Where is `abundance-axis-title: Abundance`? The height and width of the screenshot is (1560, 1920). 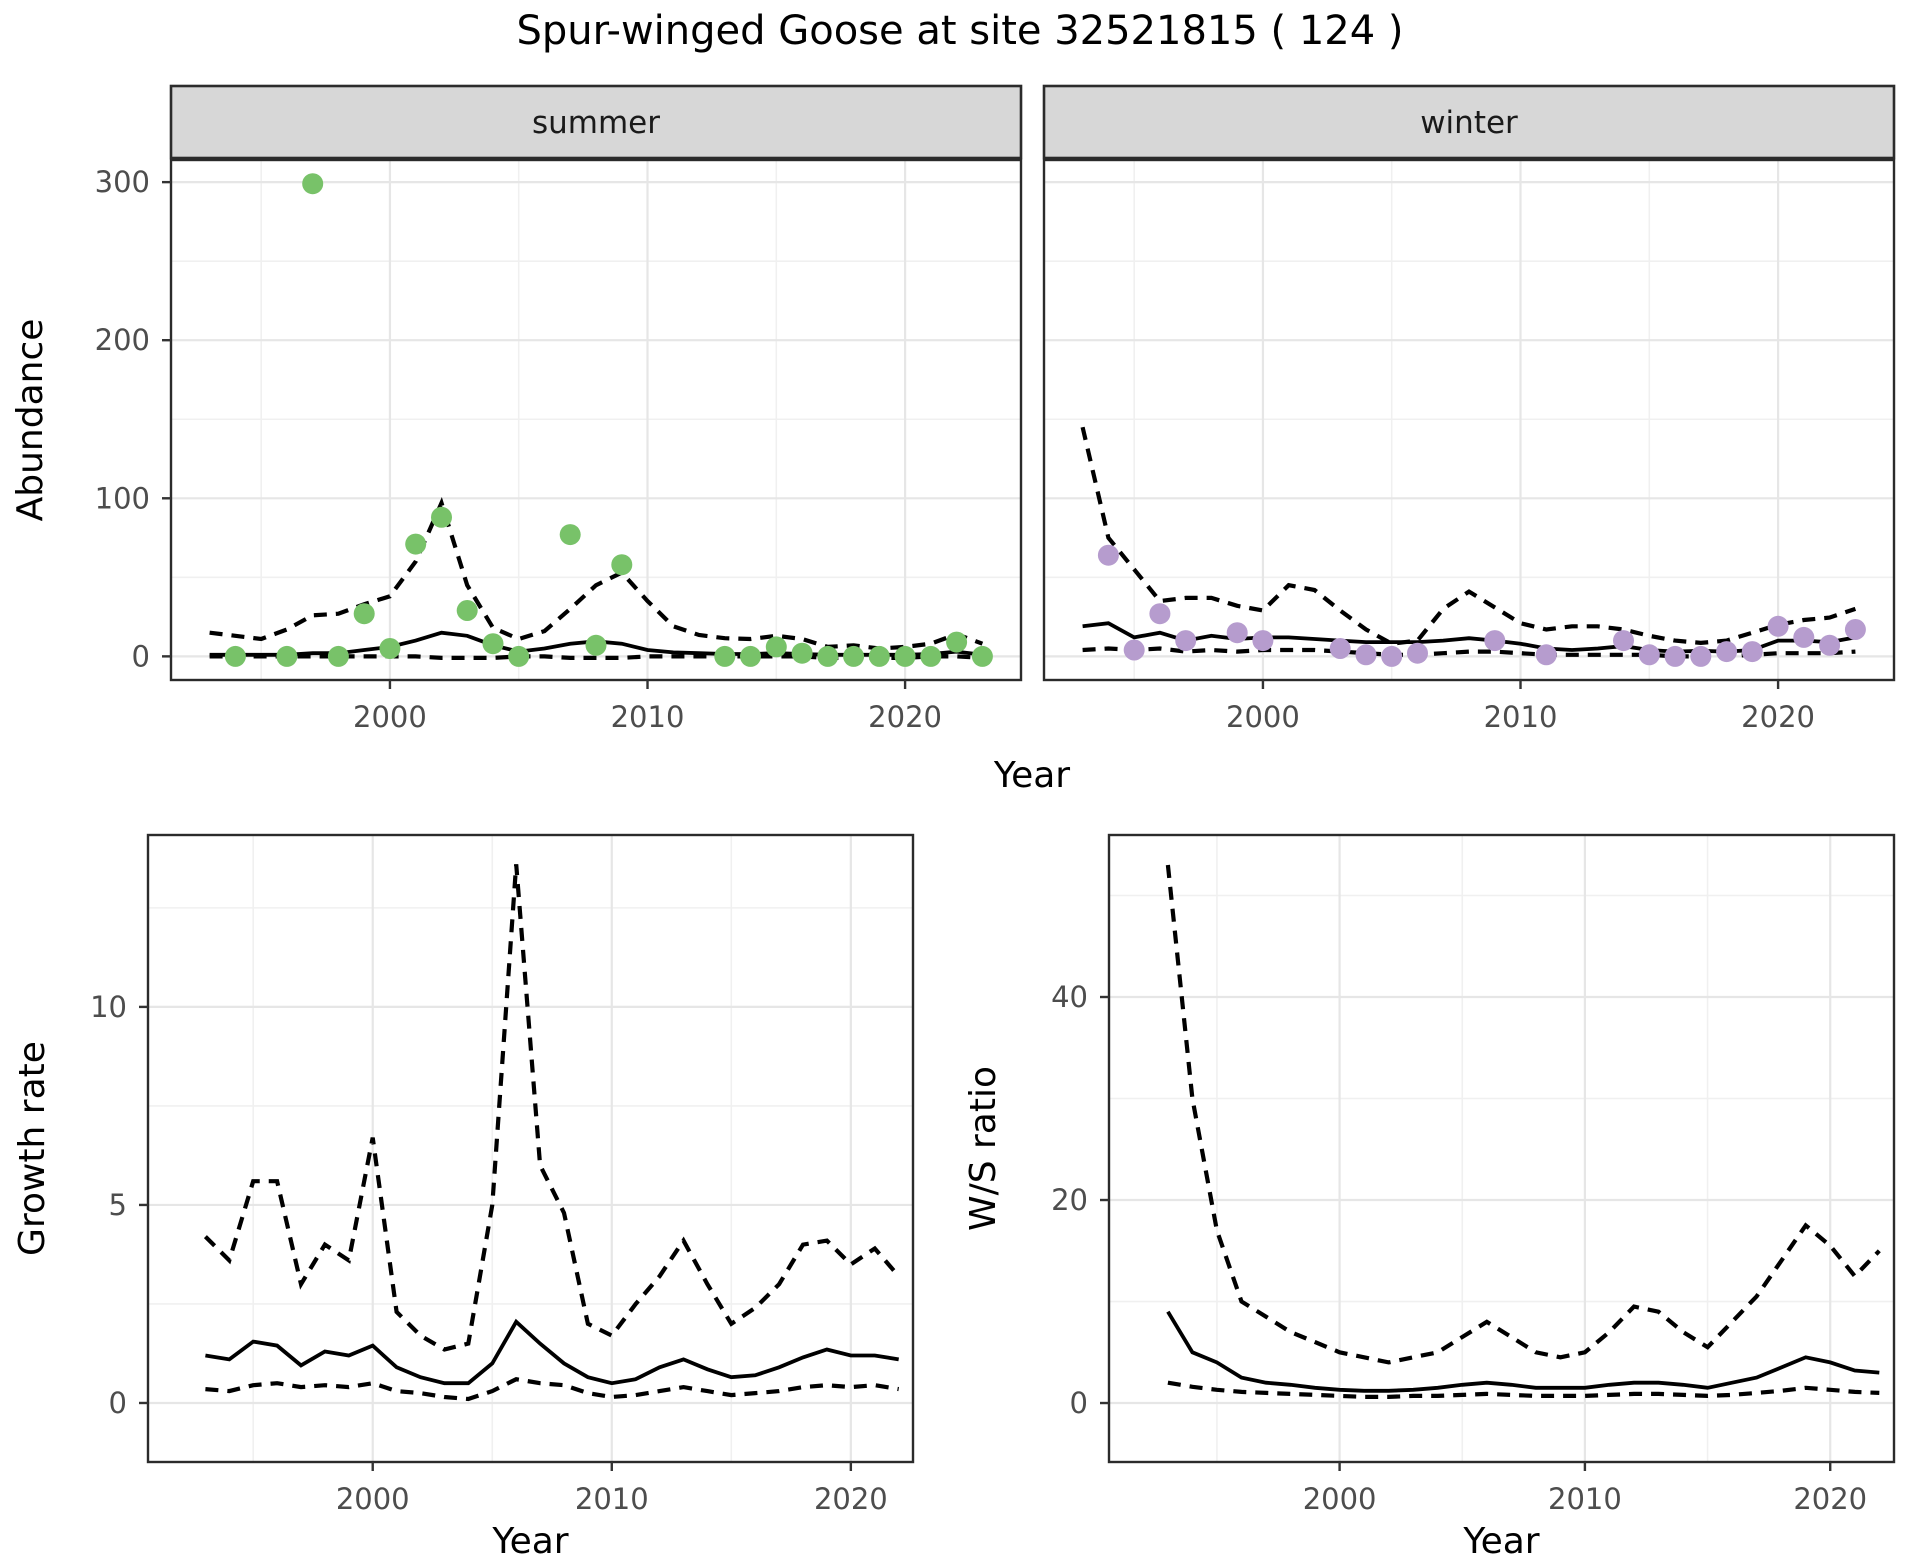 abundance-axis-title: Abundance is located at coordinates (30, 420).